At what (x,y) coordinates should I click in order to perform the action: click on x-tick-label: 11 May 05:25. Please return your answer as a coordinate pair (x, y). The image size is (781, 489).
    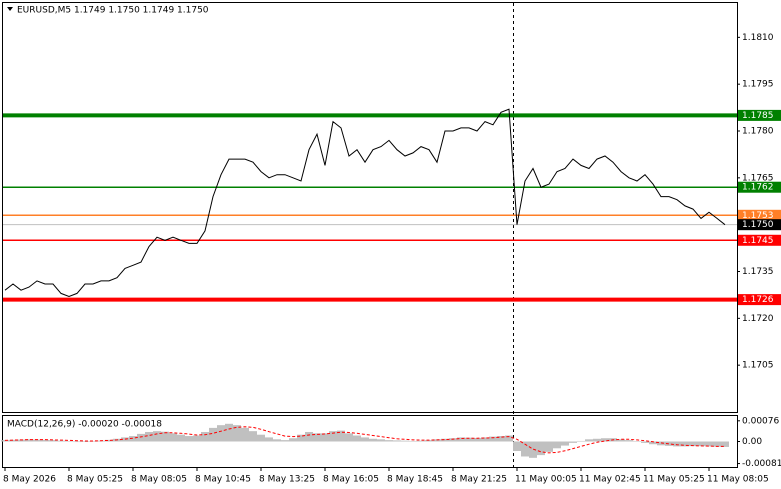
    Looking at the image, I should click on (674, 480).